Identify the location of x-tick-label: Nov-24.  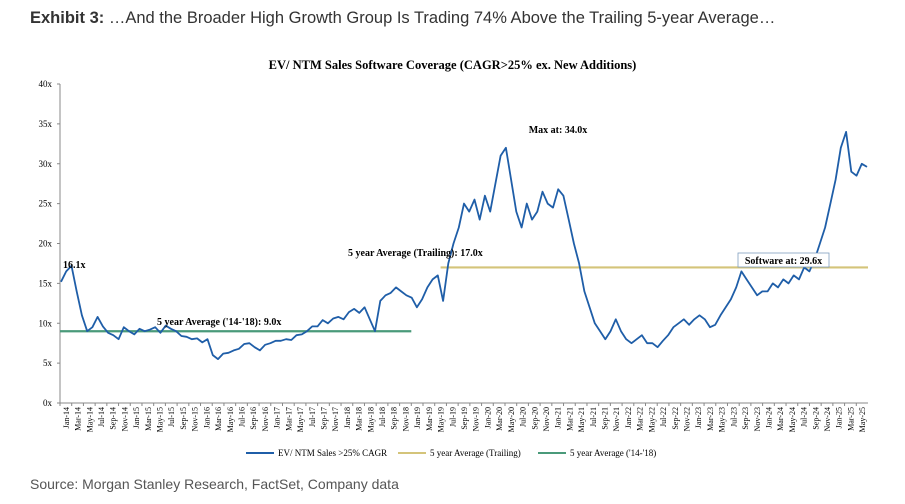
(827, 419).